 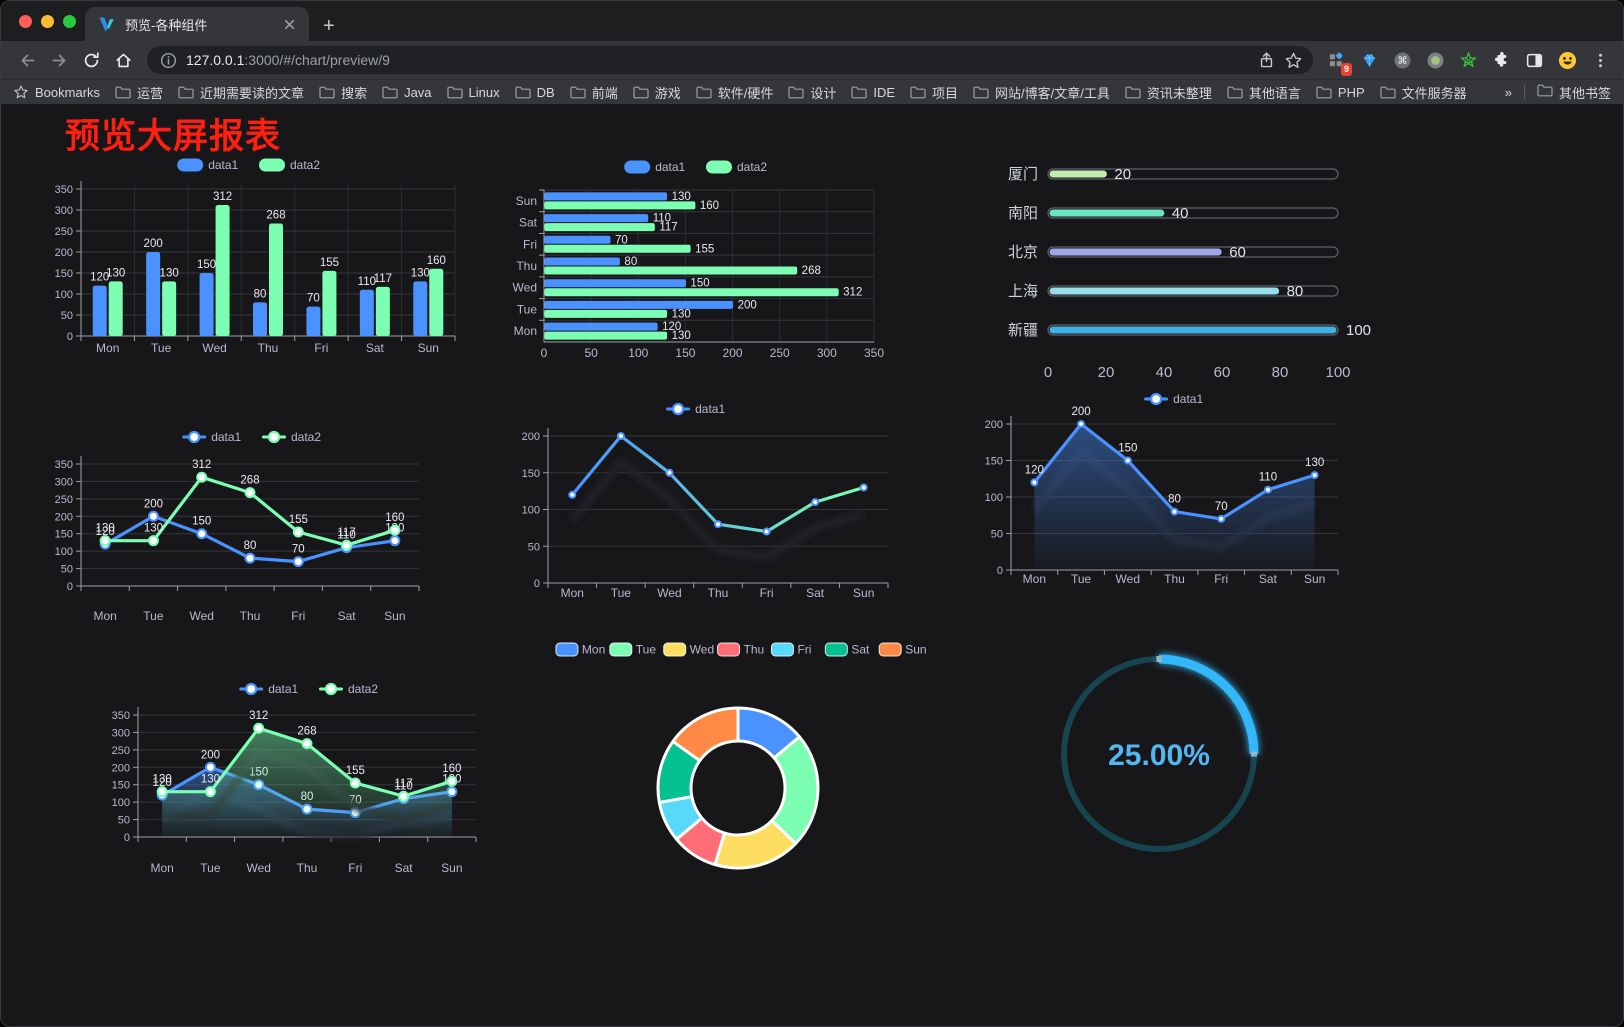 What do you see at coordinates (59, 60) in the screenshot?
I see `forward-button` at bounding box center [59, 60].